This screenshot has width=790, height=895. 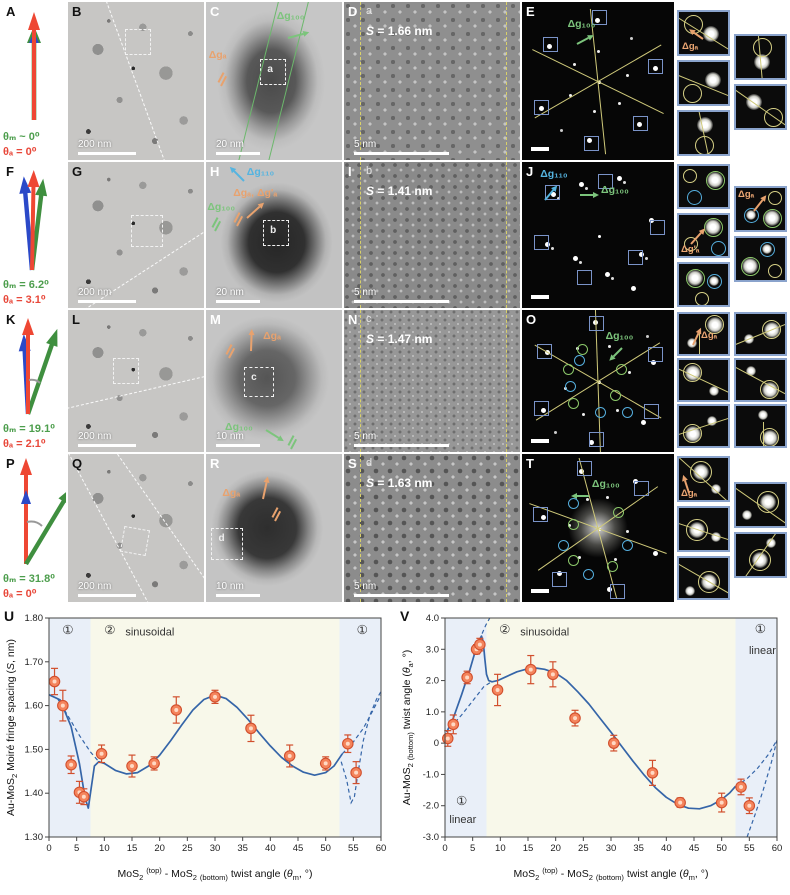 What do you see at coordinates (703, 235) in the screenshot?
I see `spot-inset: Δg'ₐ` at bounding box center [703, 235].